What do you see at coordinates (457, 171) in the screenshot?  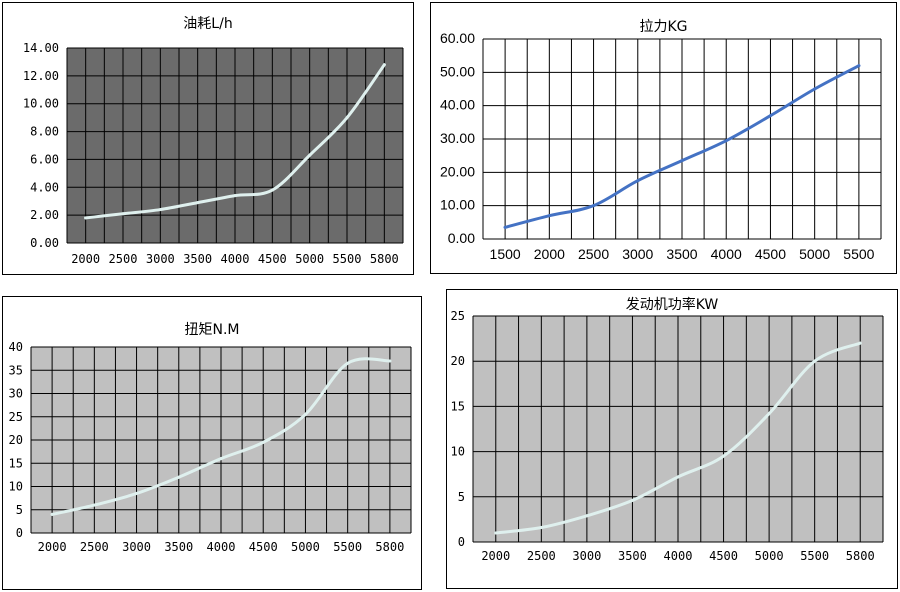 I see `y-tick-label: 20.00` at bounding box center [457, 171].